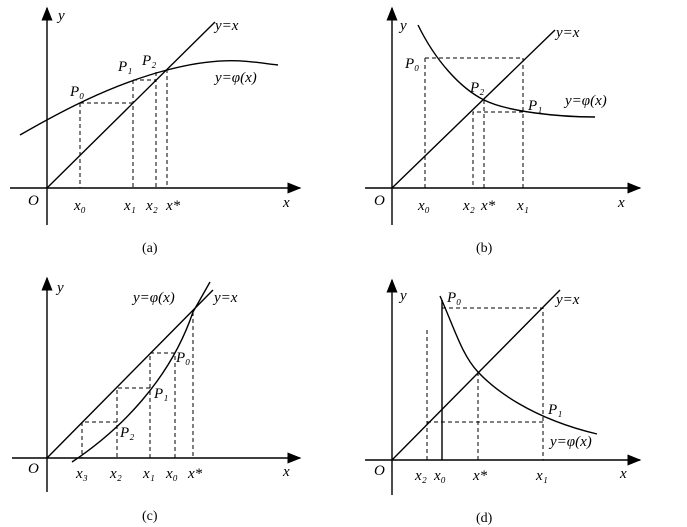 This screenshot has width=687, height=527. I want to click on caption: (c), so click(150, 516).